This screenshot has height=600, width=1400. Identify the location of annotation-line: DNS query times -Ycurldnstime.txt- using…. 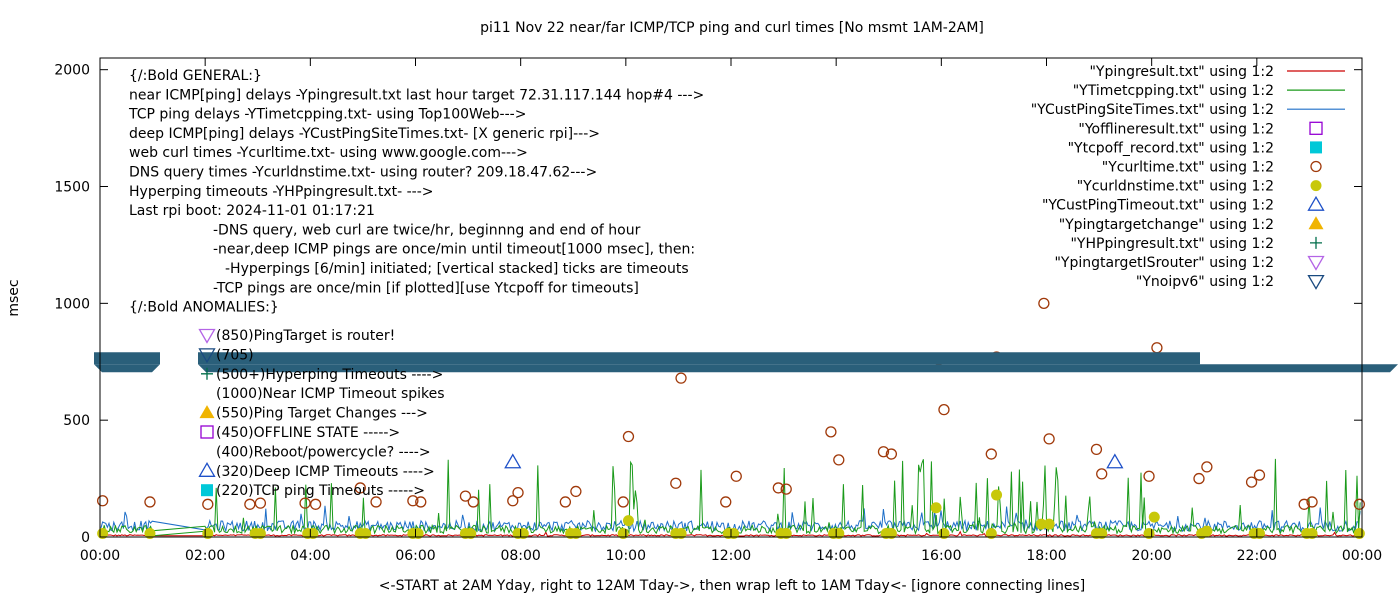
(363, 173).